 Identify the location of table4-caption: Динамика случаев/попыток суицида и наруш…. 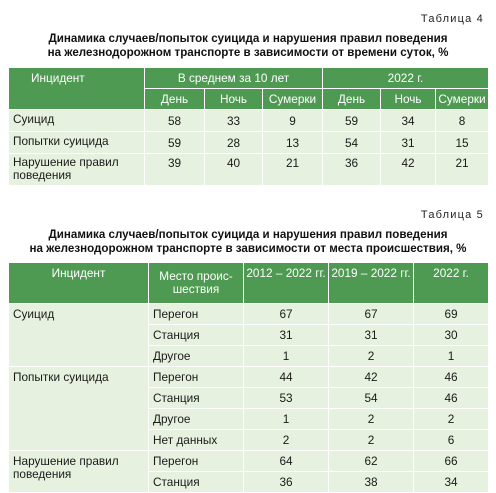
(248, 46).